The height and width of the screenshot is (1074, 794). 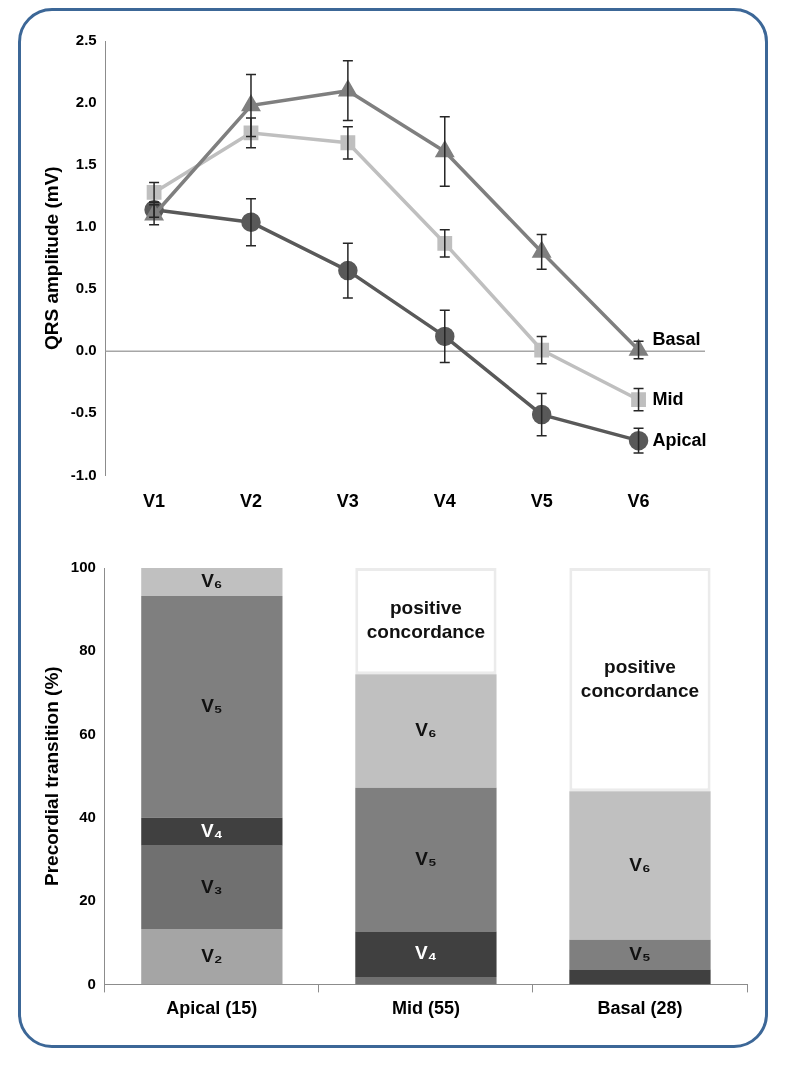 I want to click on x-tick-label: V4, so click(x=444, y=501).